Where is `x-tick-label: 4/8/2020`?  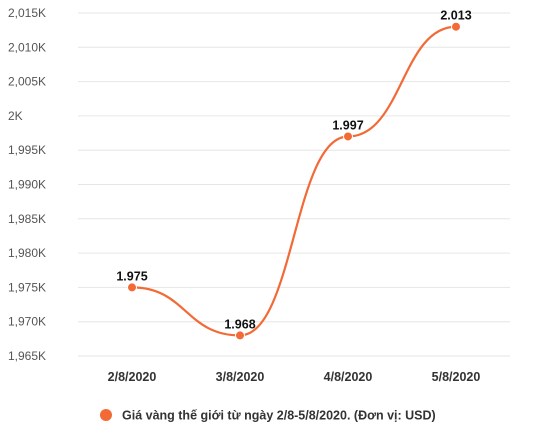 x-tick-label: 4/8/2020 is located at coordinates (348, 377).